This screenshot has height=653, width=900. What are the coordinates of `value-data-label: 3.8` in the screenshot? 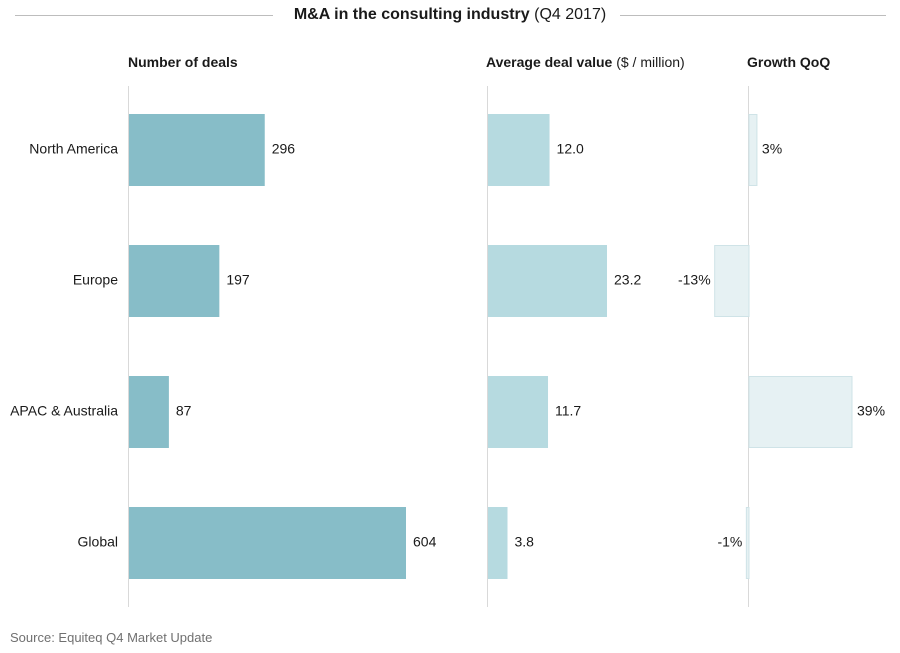 It's located at (524, 542).